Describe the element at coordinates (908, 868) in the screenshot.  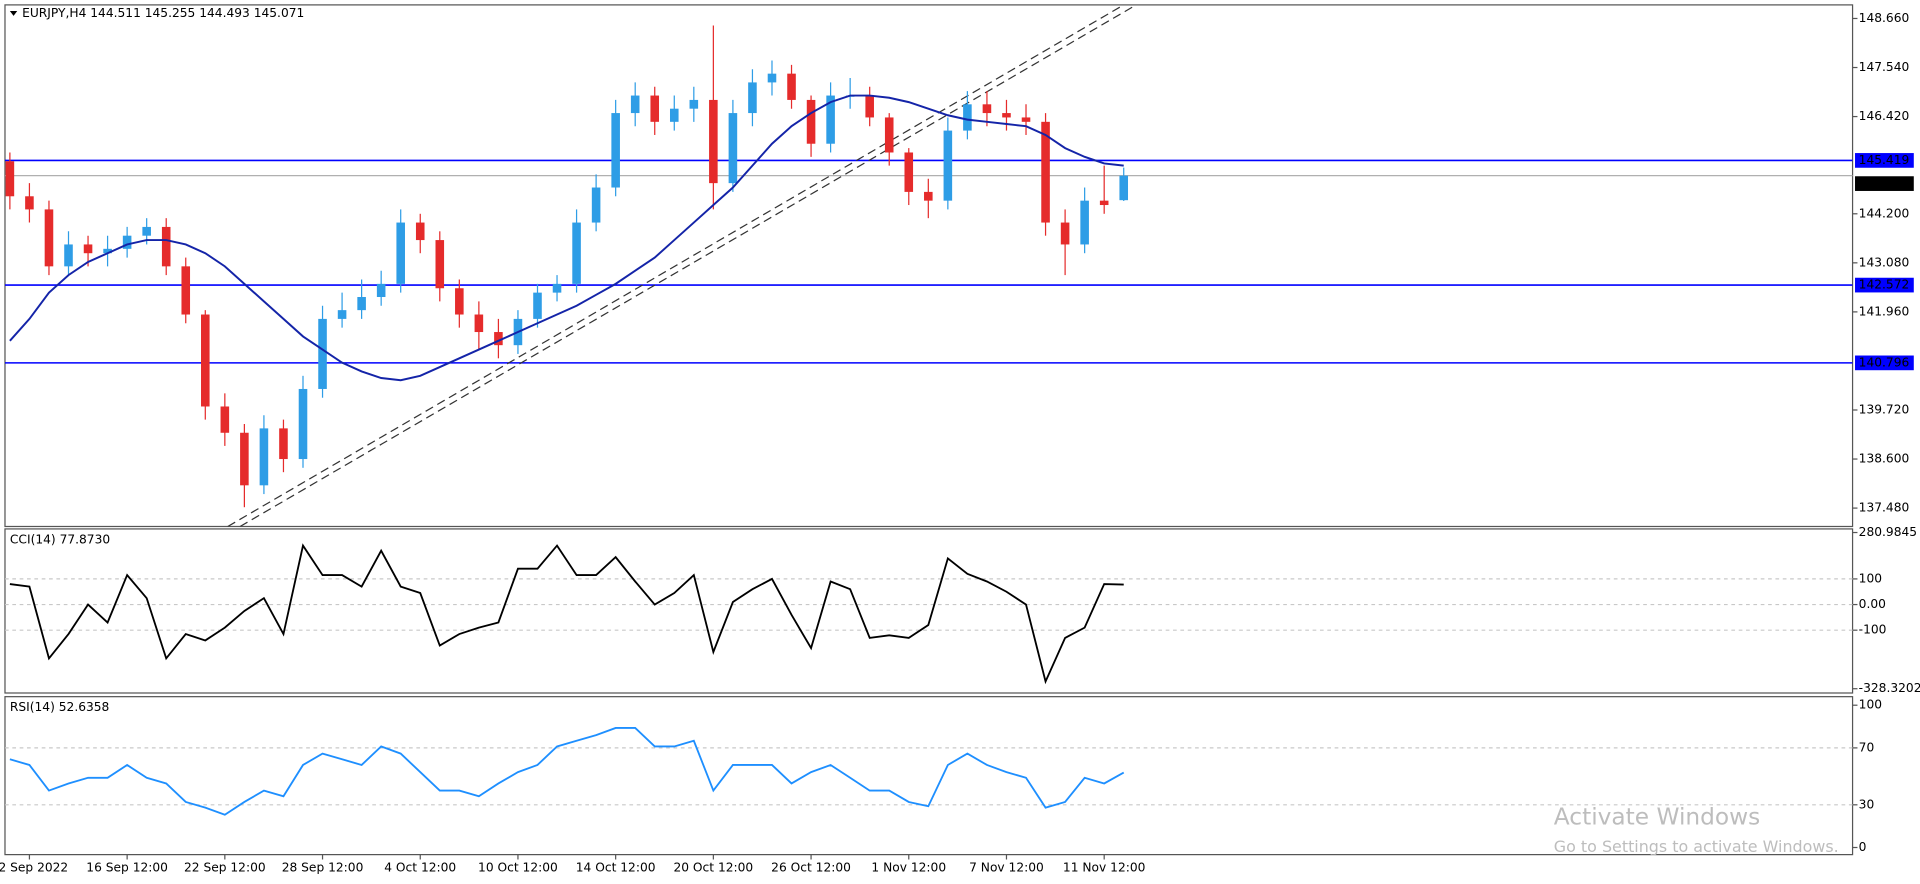
I see `x-tick-label: 1 Nov 12:00` at that location.